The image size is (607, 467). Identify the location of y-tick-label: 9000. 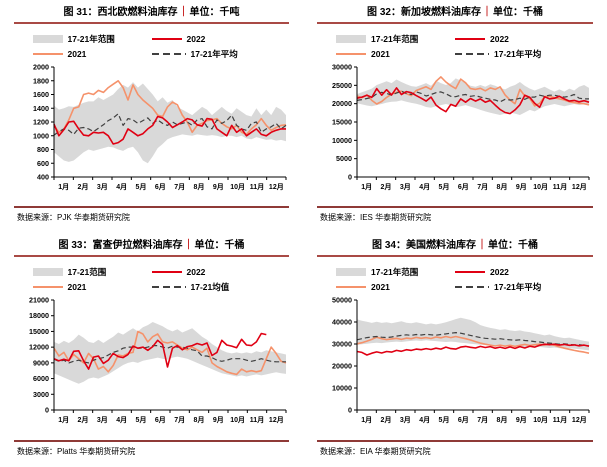
(41, 362).